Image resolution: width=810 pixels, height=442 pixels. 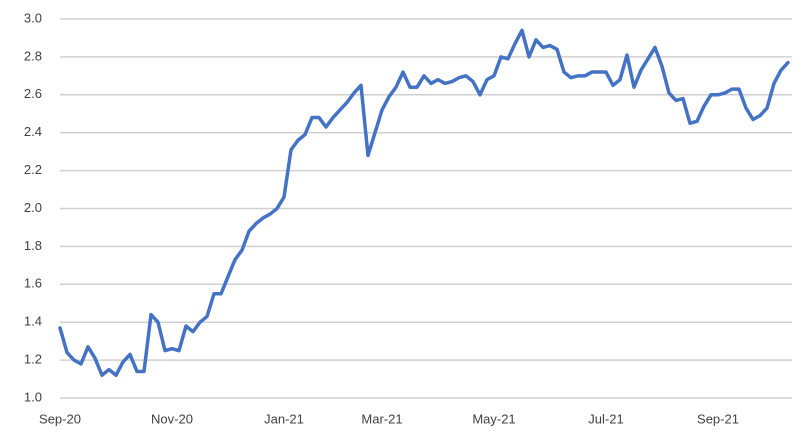 I want to click on y-tick-label: 1.0, so click(x=33, y=396).